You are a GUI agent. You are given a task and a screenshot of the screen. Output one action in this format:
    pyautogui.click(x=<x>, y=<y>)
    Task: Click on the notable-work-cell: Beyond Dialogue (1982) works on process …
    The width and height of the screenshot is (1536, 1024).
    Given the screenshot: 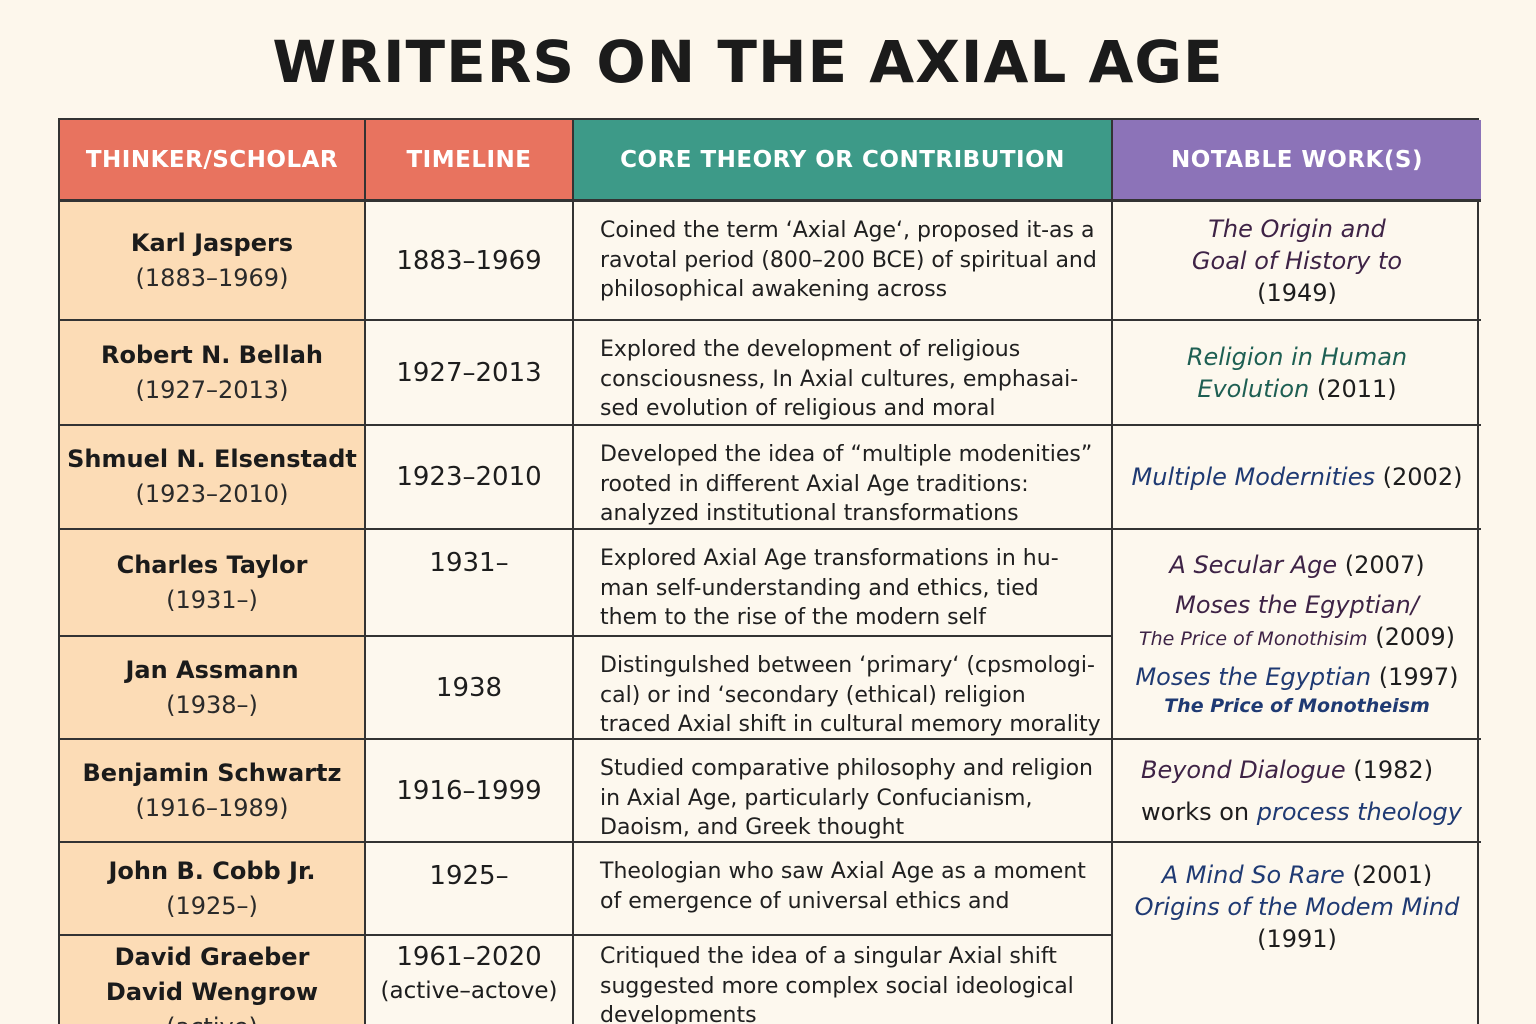 What is the action you would take?
    pyautogui.click(x=1297, y=791)
    